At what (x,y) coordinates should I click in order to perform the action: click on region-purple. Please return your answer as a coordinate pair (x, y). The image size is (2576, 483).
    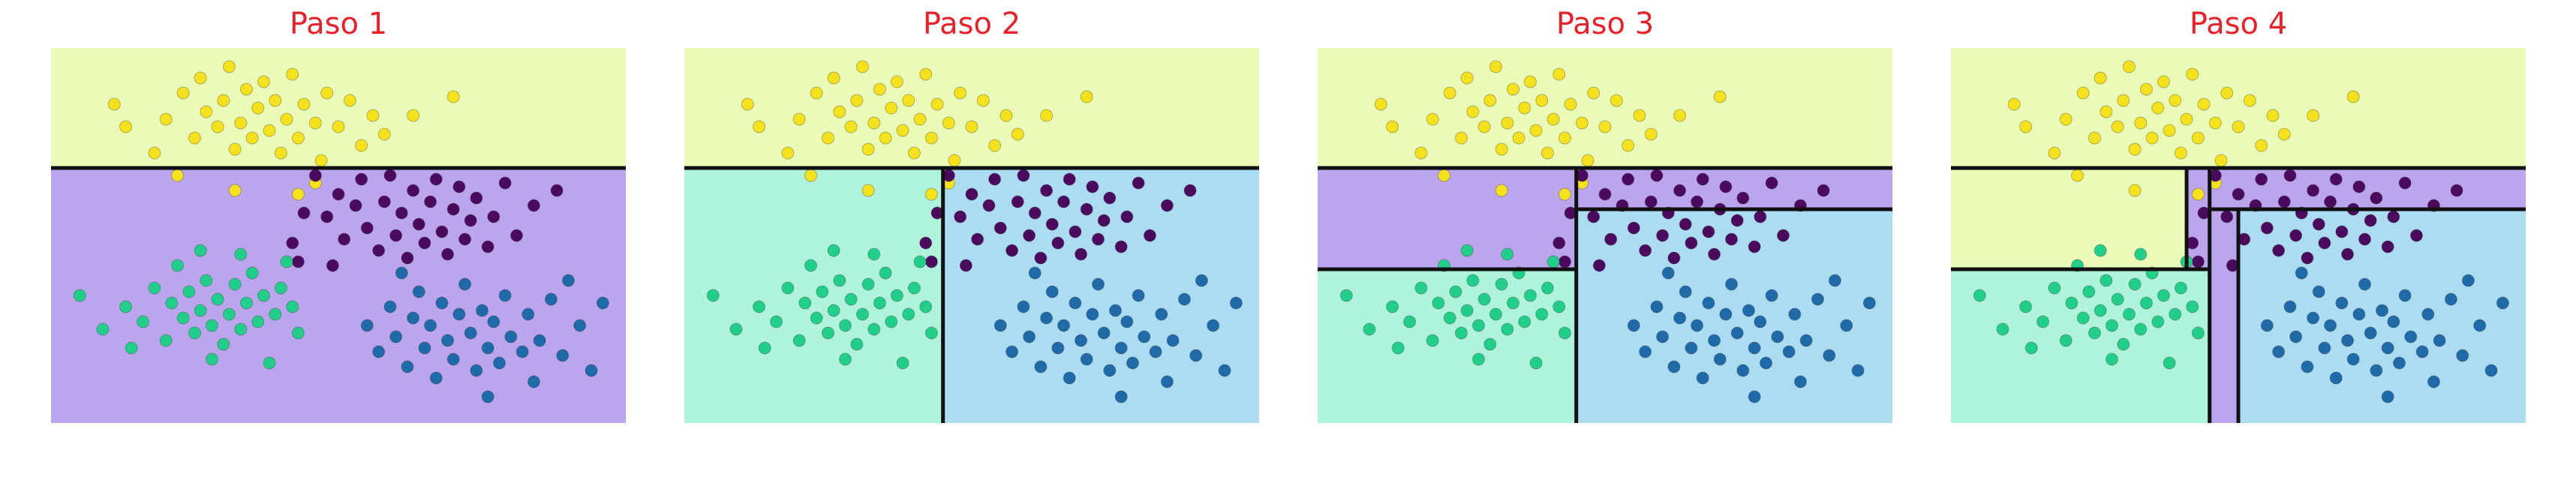
    Looking at the image, I should click on (1447, 218).